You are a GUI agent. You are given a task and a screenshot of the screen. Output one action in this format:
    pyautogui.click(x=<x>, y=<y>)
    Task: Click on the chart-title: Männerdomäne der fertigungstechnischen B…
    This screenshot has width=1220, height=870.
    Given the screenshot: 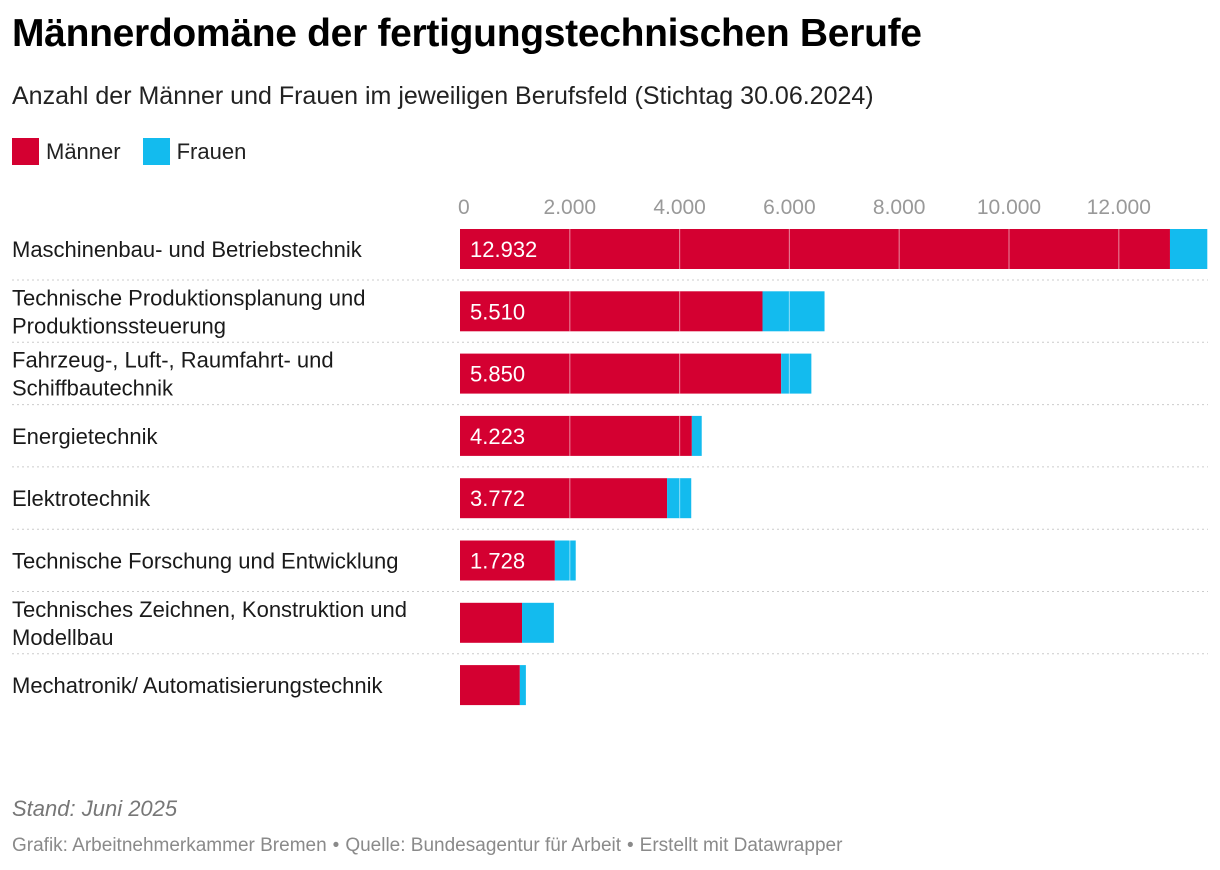 What is the action you would take?
    pyautogui.click(x=467, y=33)
    